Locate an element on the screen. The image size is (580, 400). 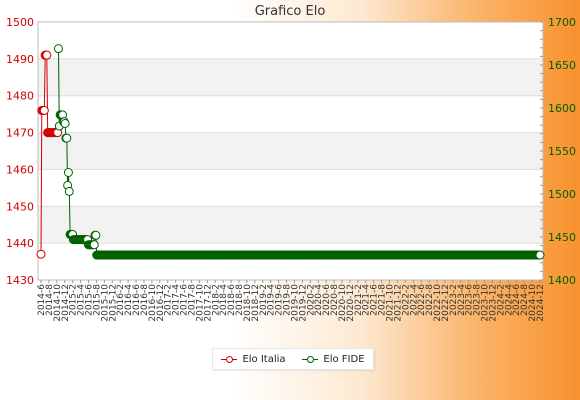
x-tick-label: 2014-6 is located at coordinates (42, 300).